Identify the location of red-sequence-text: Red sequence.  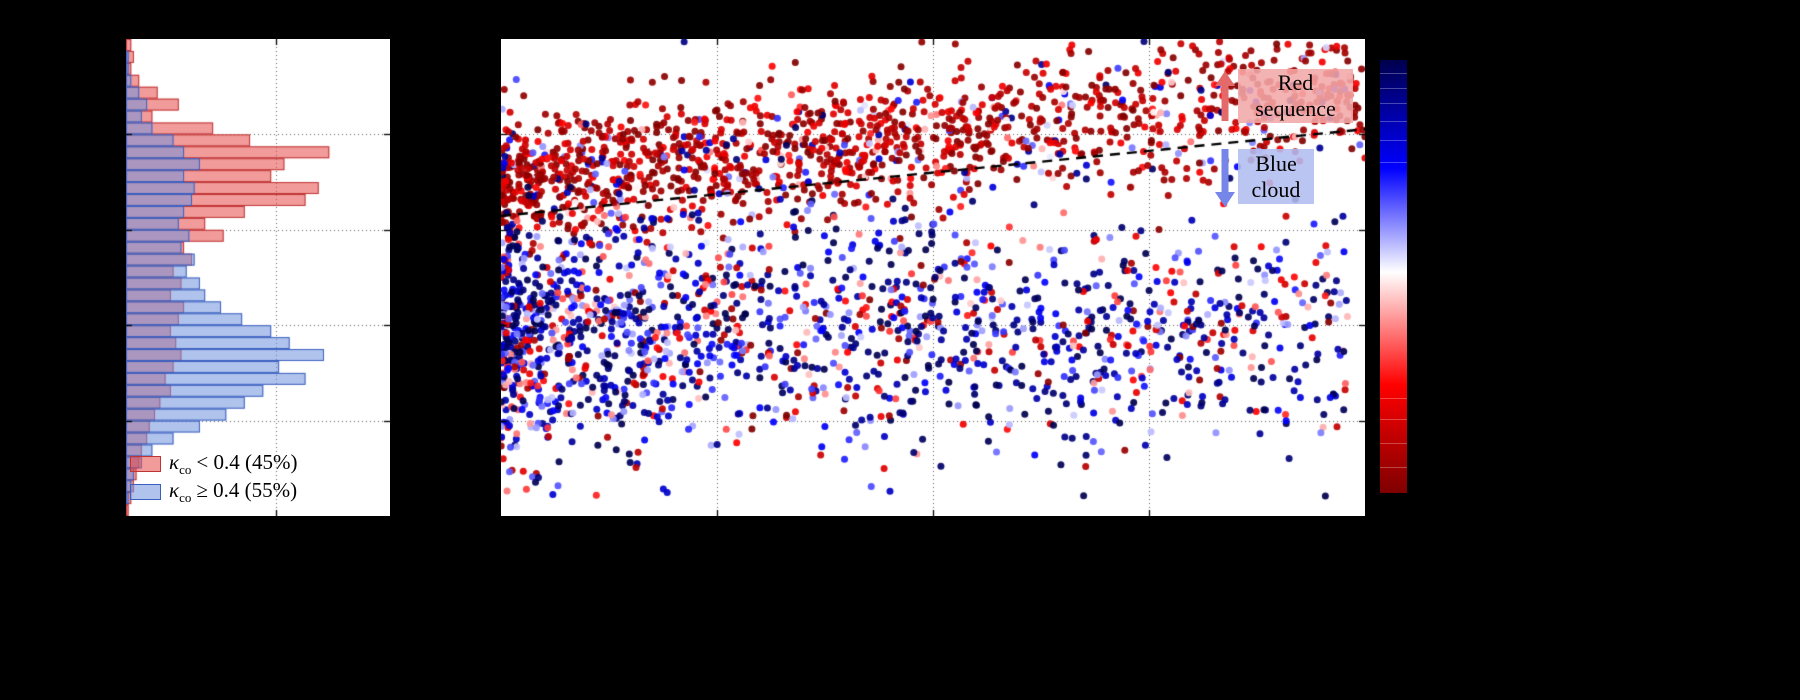
(1295, 95).